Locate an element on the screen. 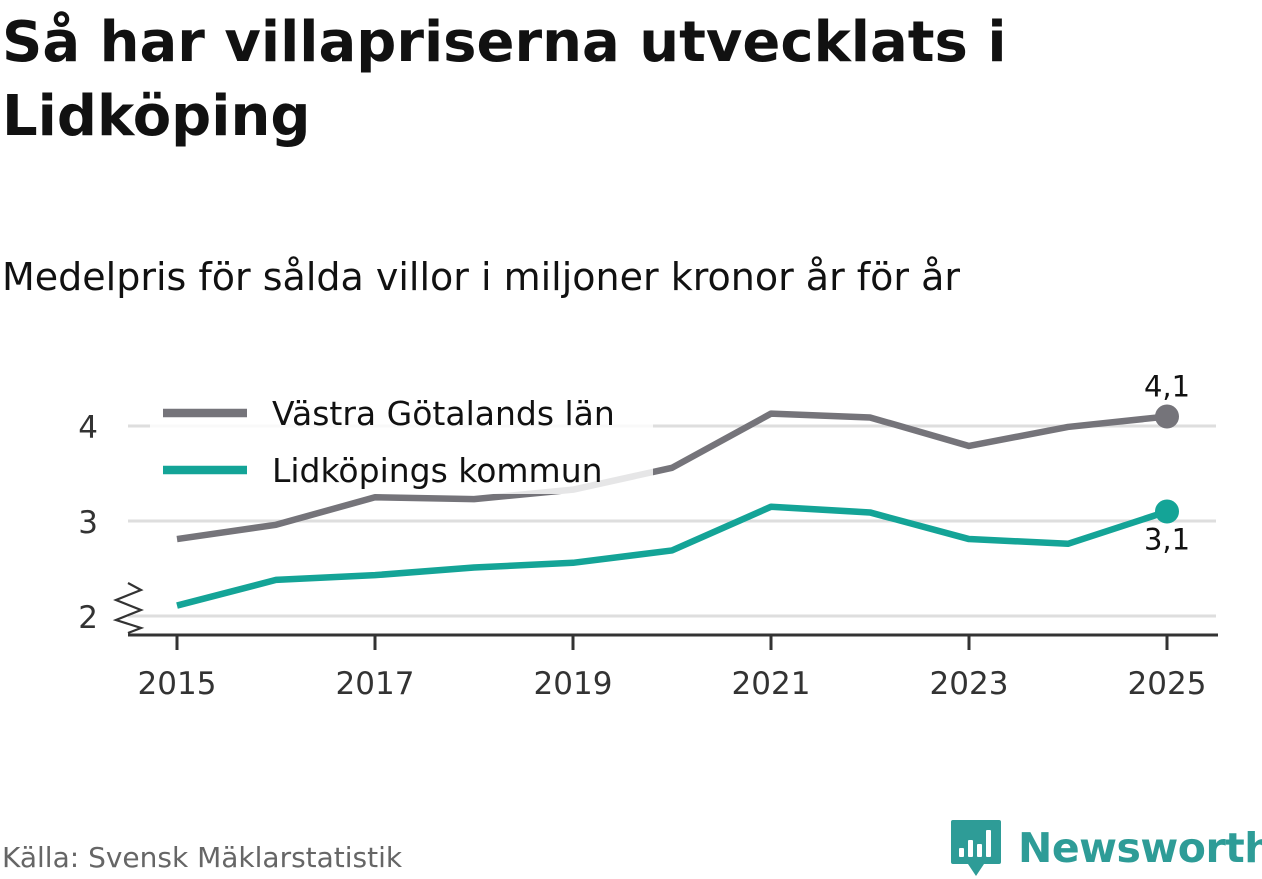 The width and height of the screenshot is (1262, 879). newsworthy-logo-icon is located at coordinates (976, 848).